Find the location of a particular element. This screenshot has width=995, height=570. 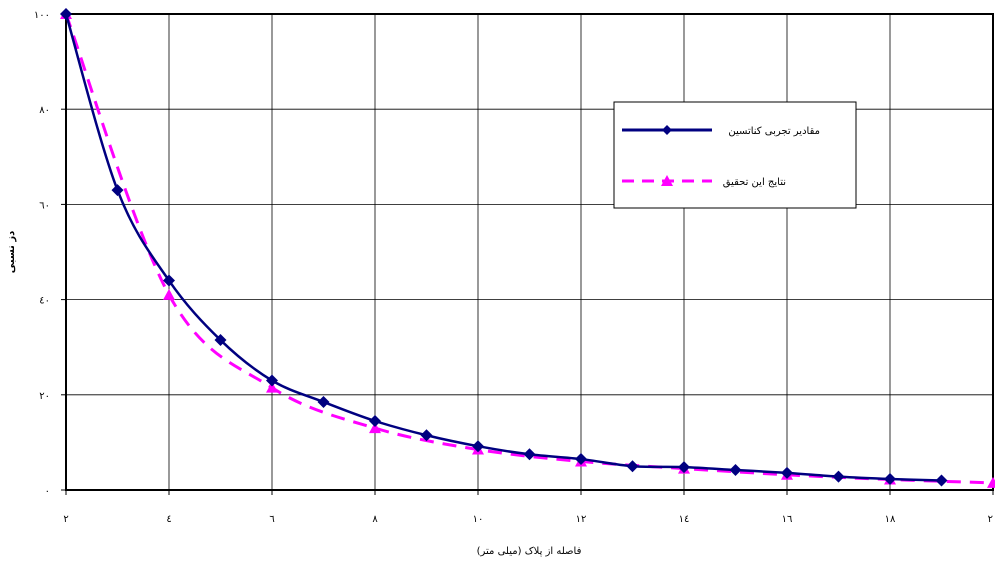

legend-marker-research is located at coordinates (667, 180).